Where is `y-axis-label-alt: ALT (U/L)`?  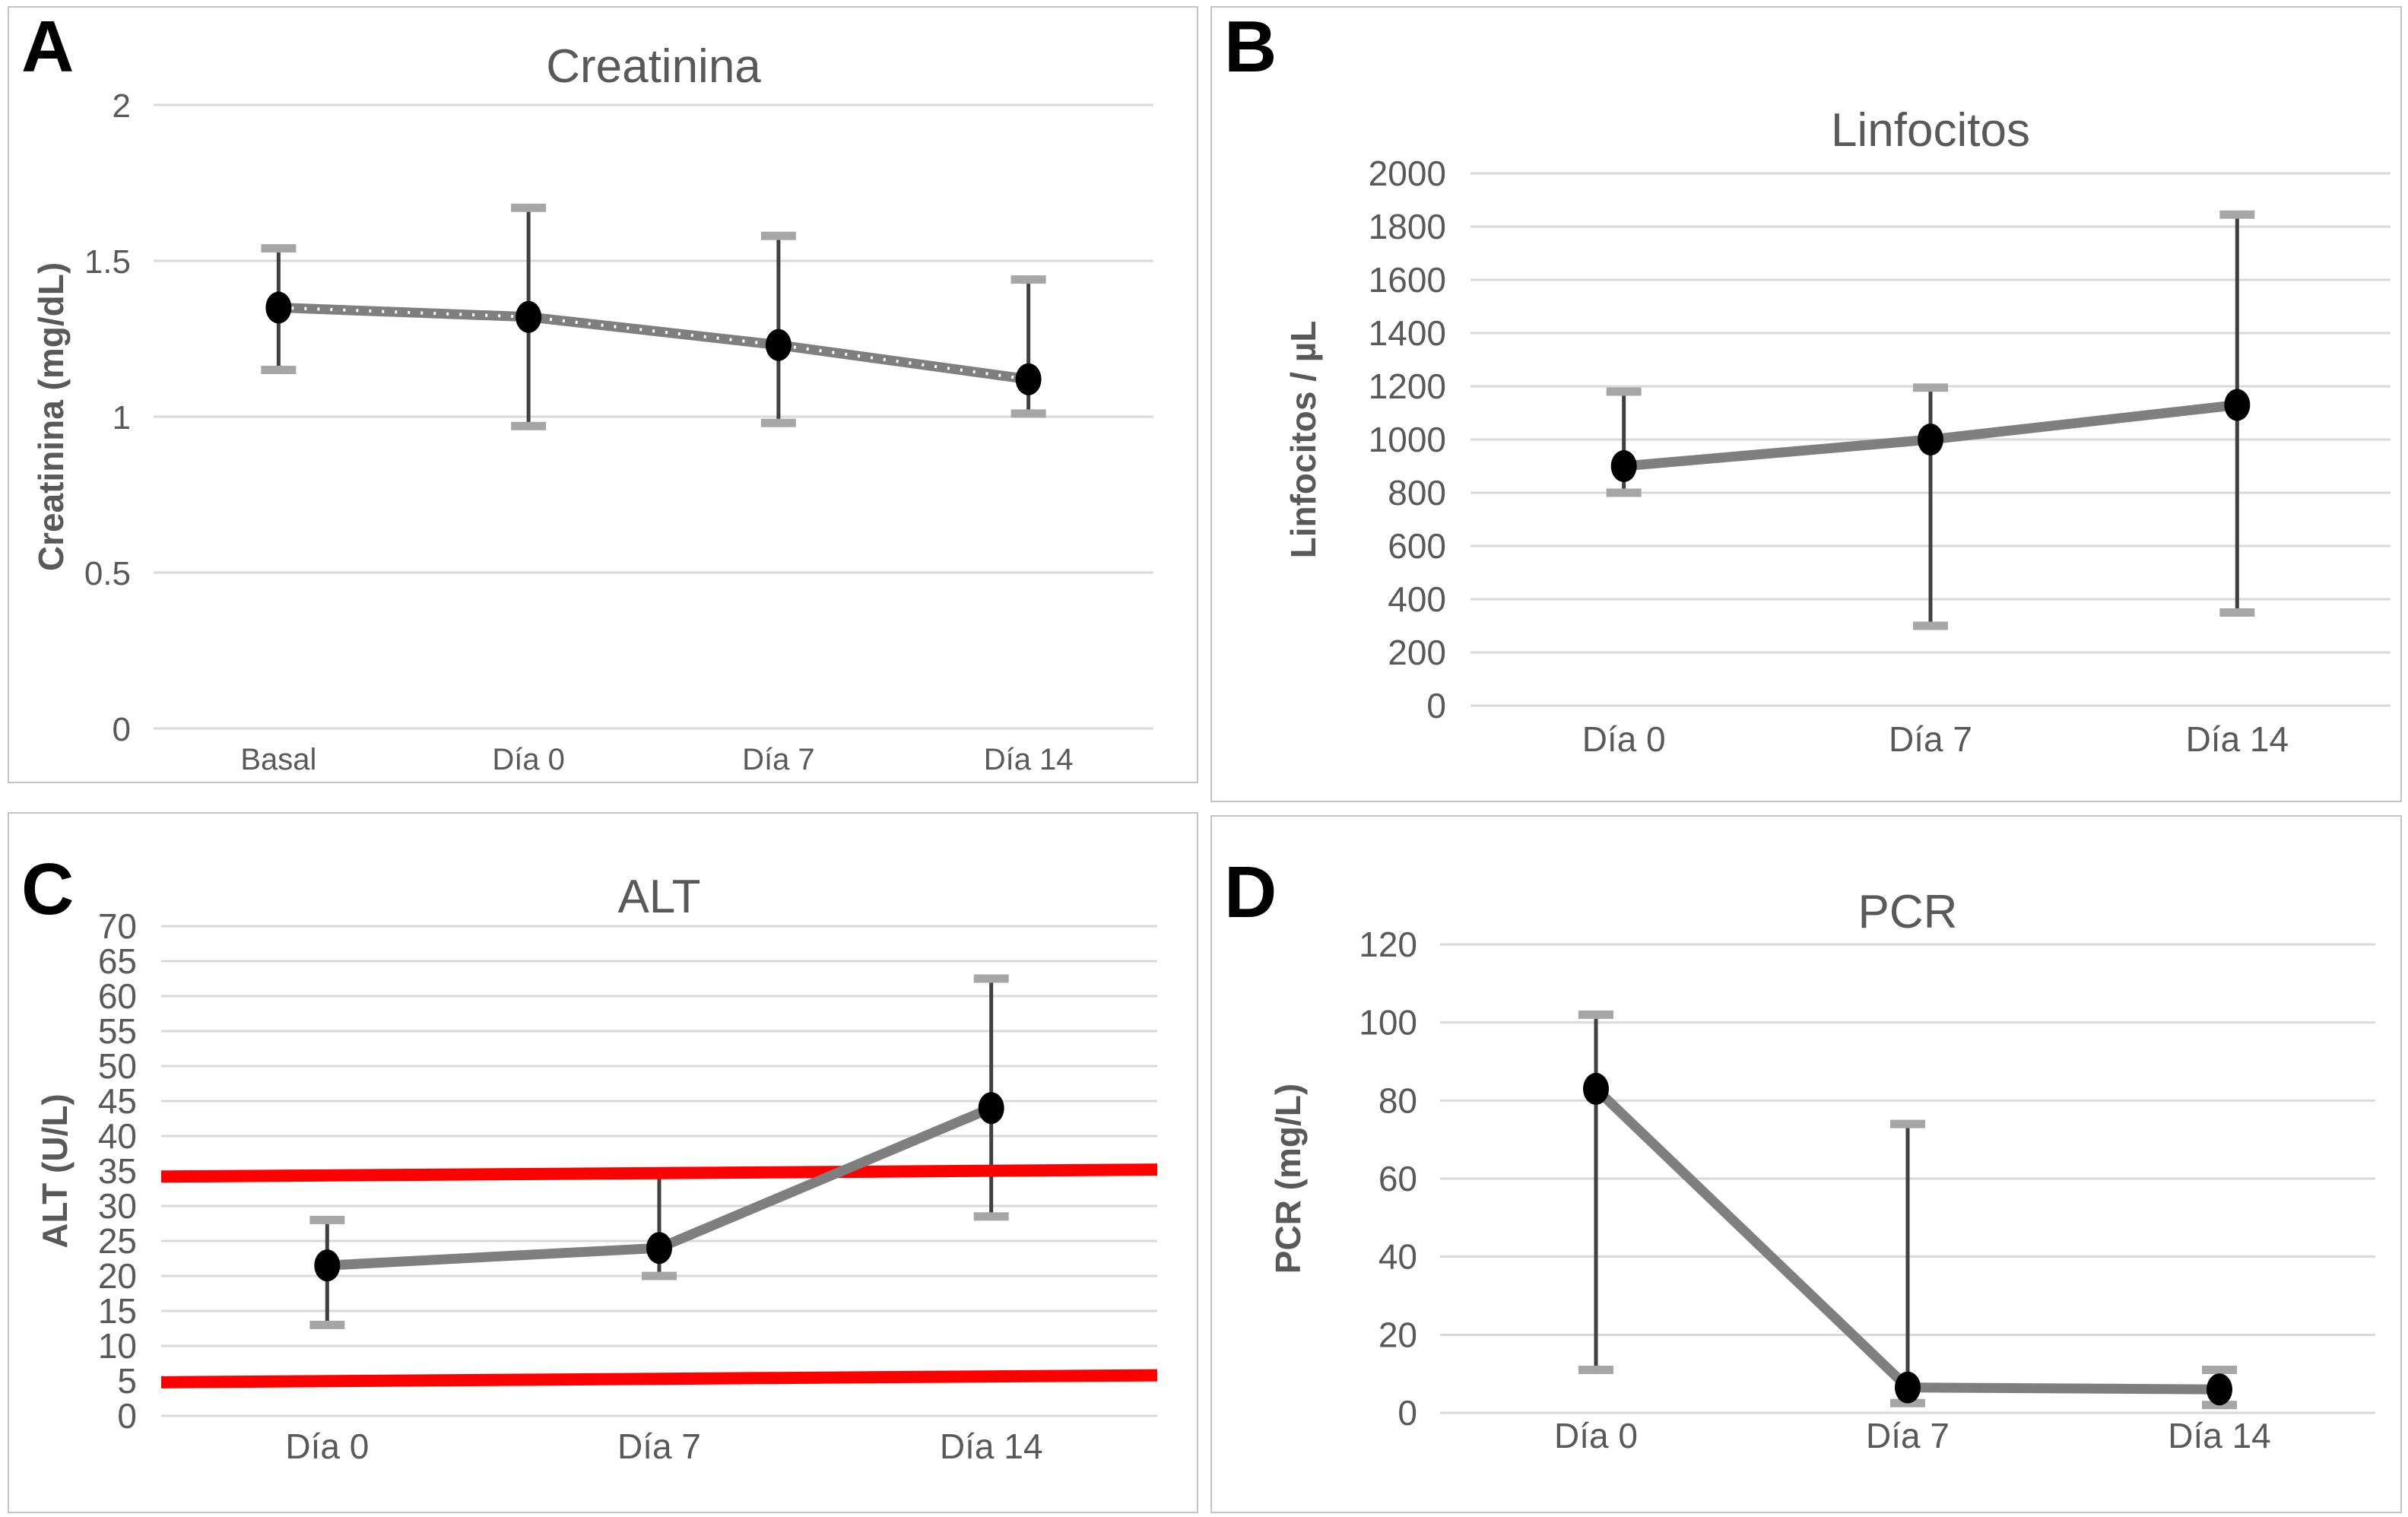 y-axis-label-alt: ALT (U/L) is located at coordinates (55, 1171).